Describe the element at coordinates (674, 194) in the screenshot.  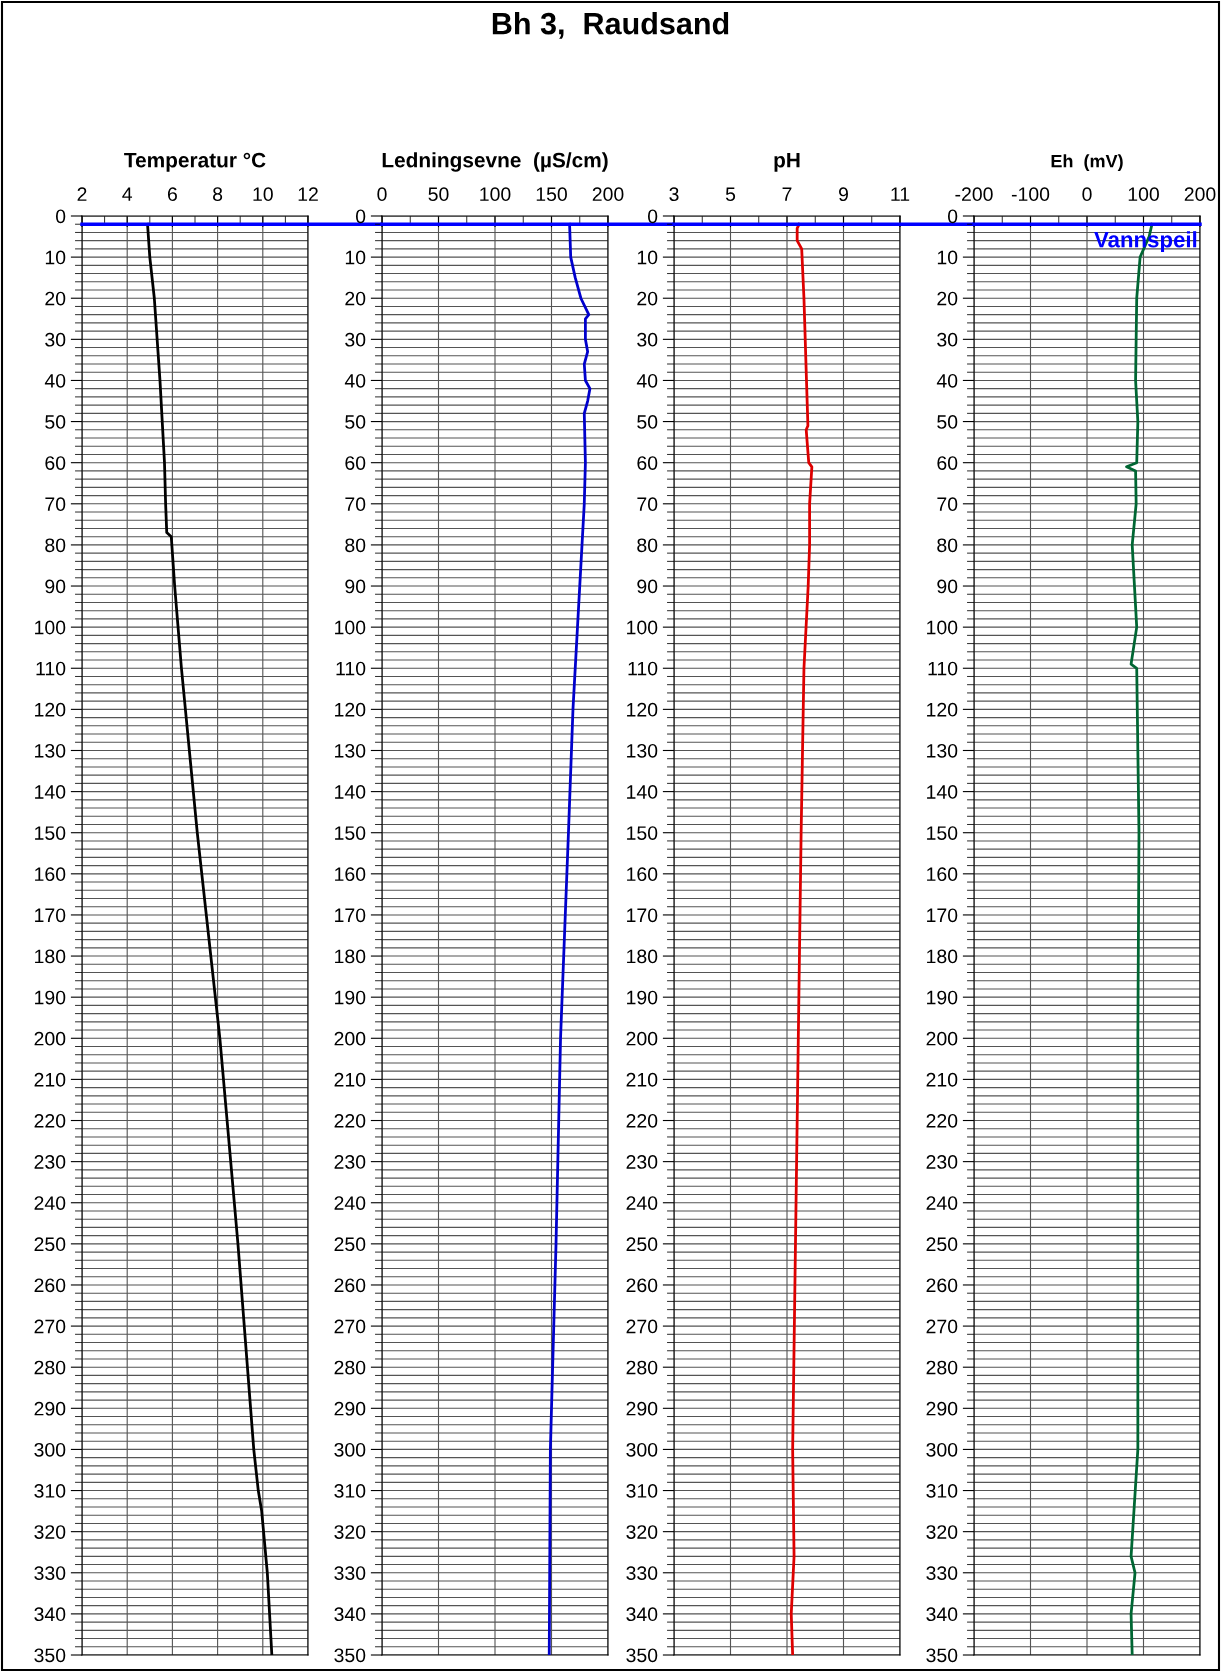
I see `x-tick-label: 3` at that location.